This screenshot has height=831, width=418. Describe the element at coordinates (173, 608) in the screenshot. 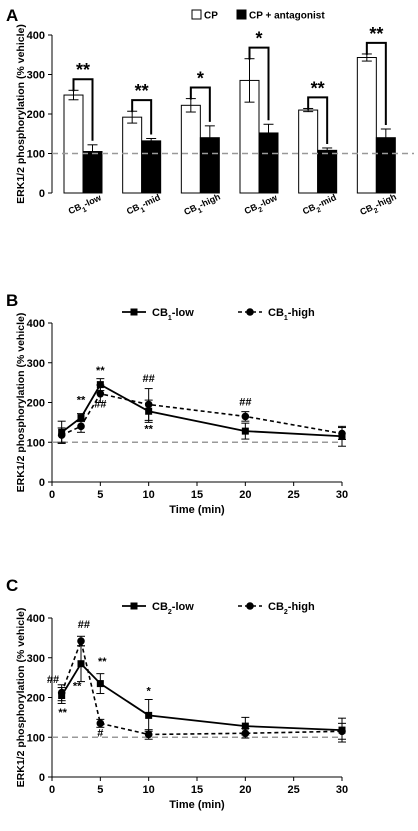

I see `legend-label-solid: CB2-low` at that location.